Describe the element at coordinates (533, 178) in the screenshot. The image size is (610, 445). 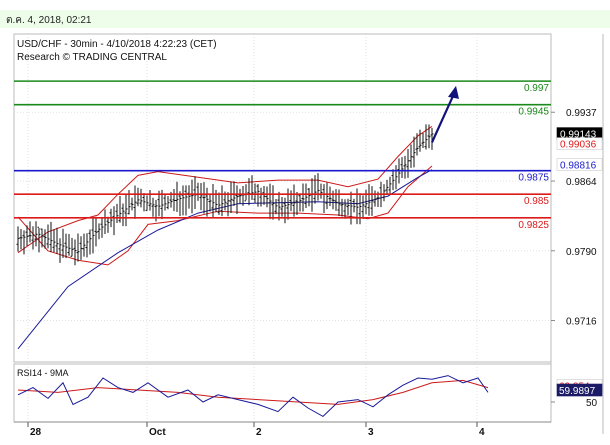
I see `level-label: 0.9875` at that location.